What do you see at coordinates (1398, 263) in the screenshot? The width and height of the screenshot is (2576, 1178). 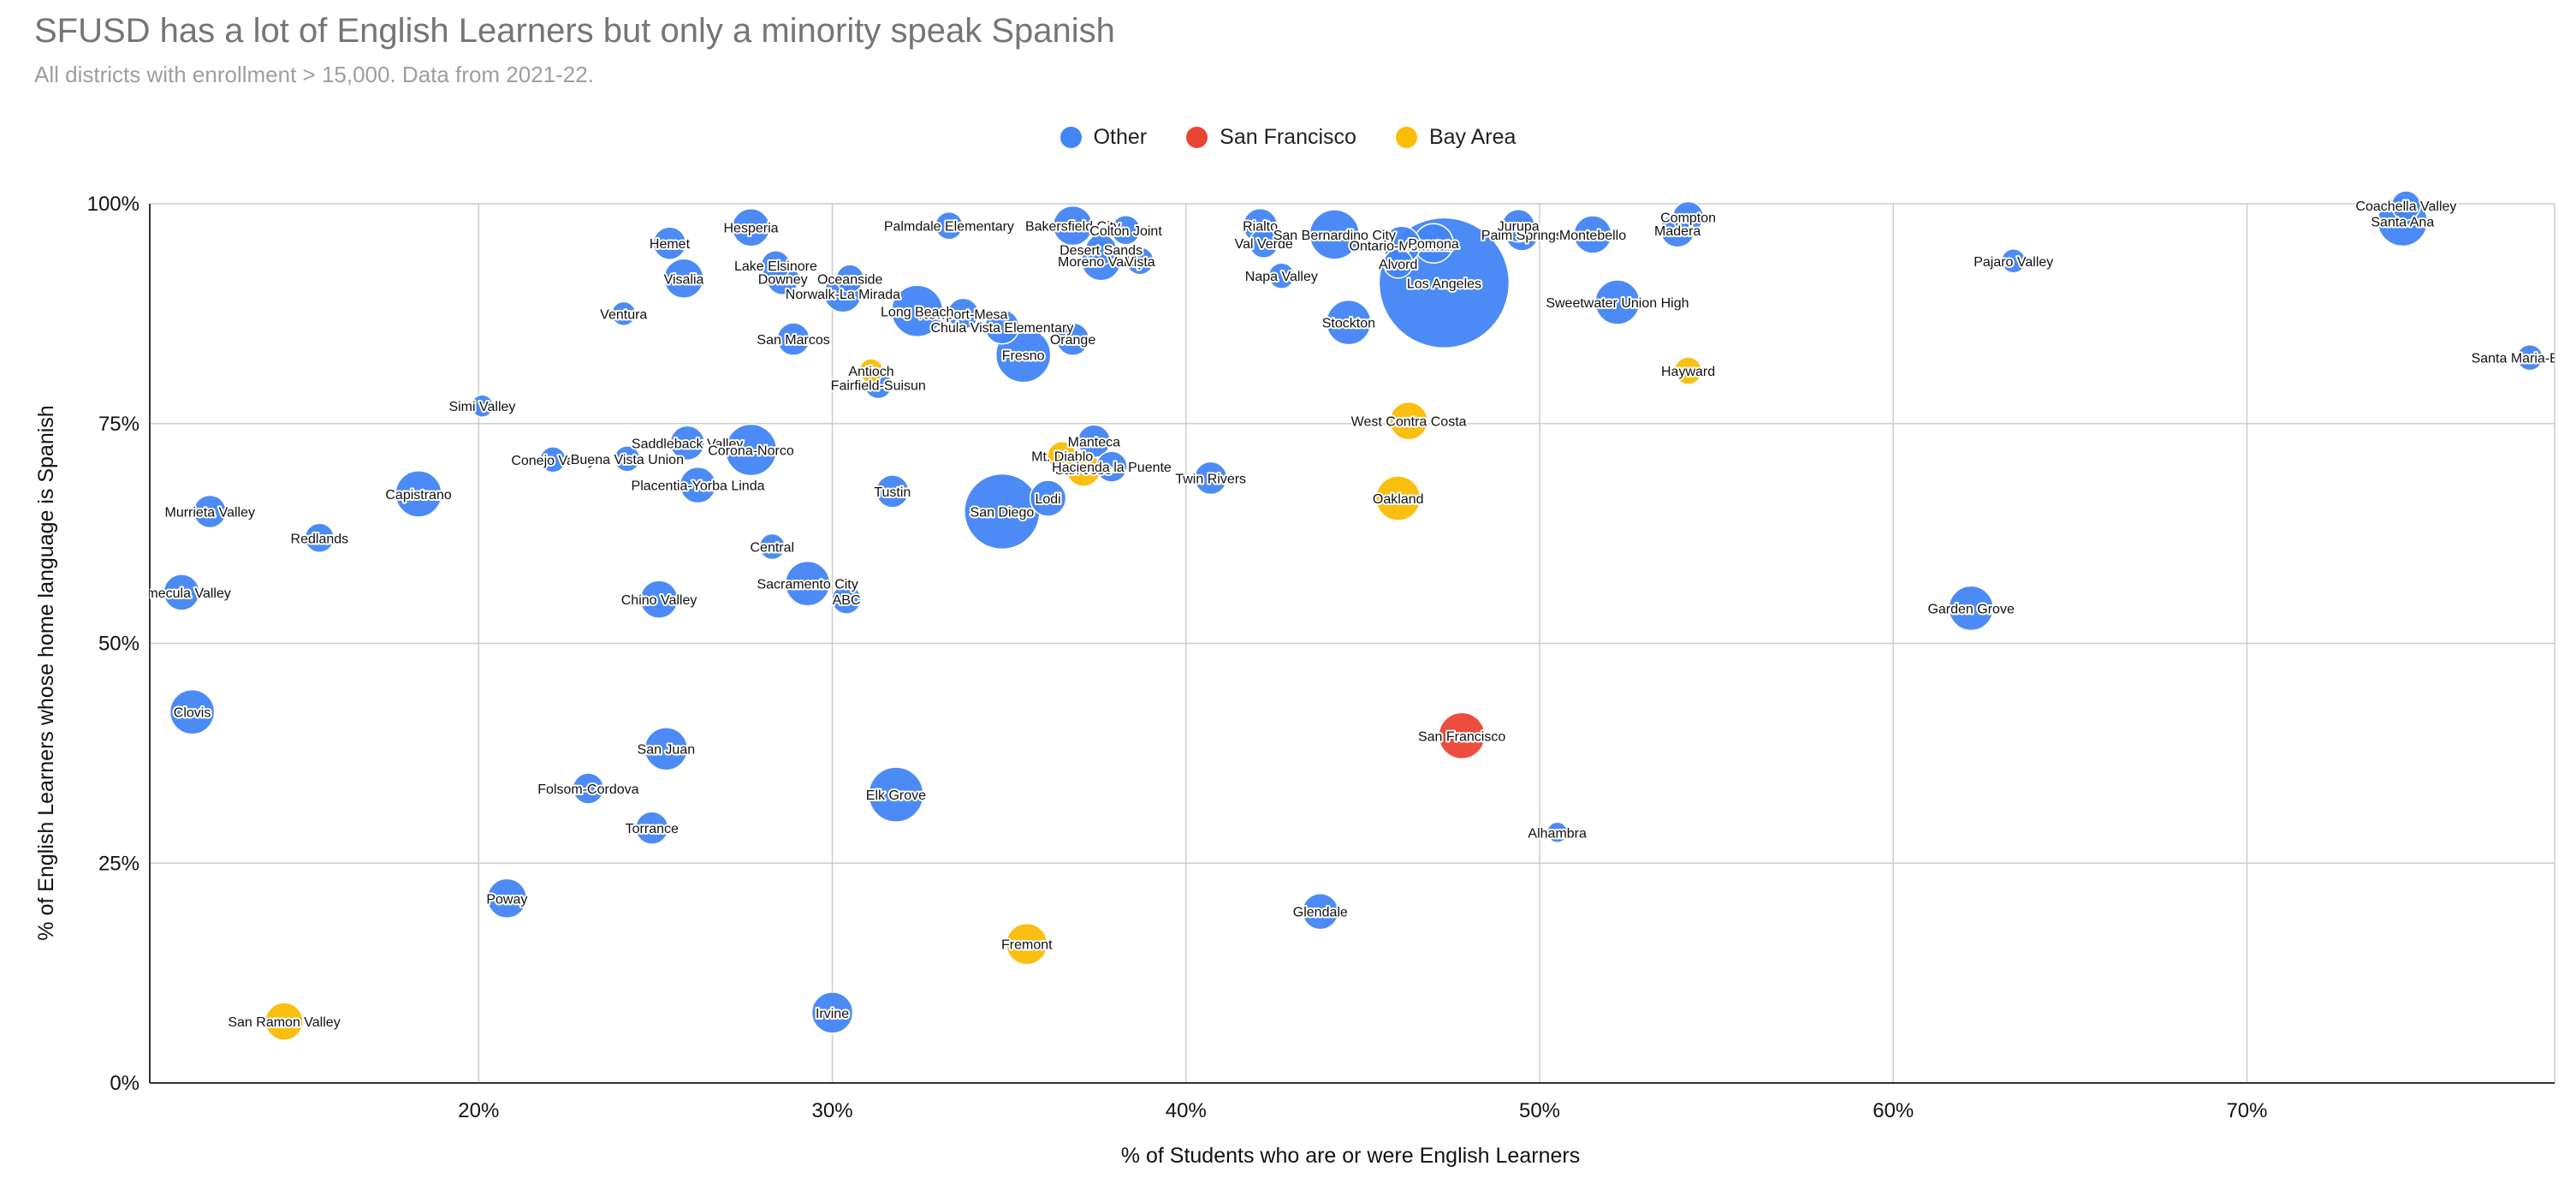 I see `bubble-alvord: Alvord` at bounding box center [1398, 263].